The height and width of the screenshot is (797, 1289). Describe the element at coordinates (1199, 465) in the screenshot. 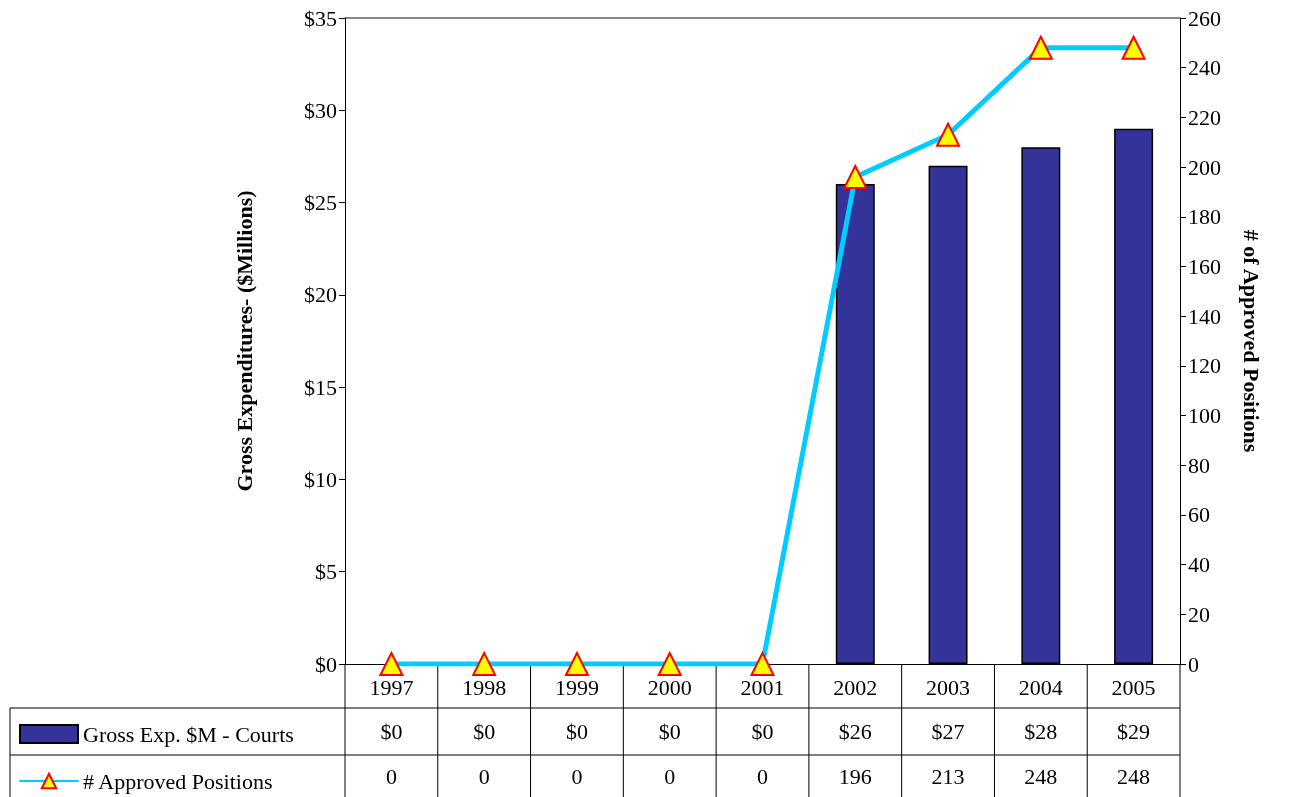

I see `y2-tick-label: 80` at that location.